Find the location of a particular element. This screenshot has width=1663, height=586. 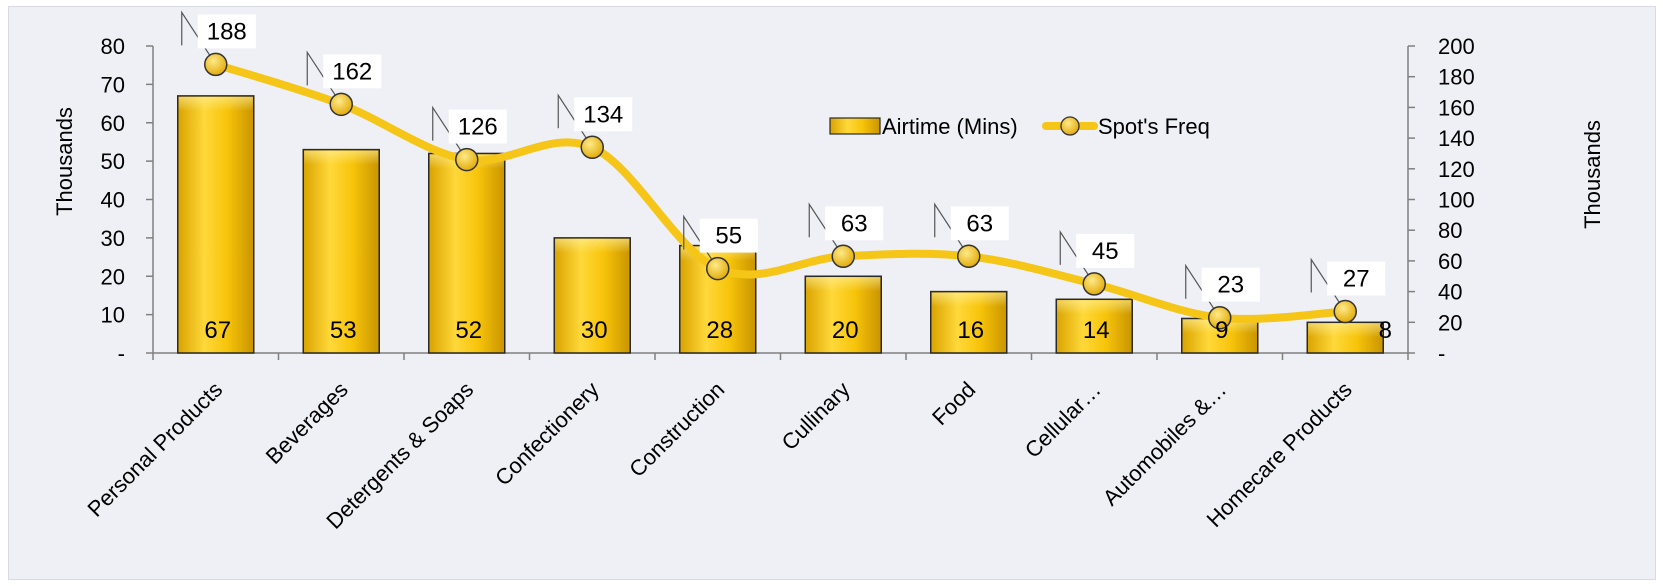

y-left-tick-label: 50 is located at coordinates (113, 161).